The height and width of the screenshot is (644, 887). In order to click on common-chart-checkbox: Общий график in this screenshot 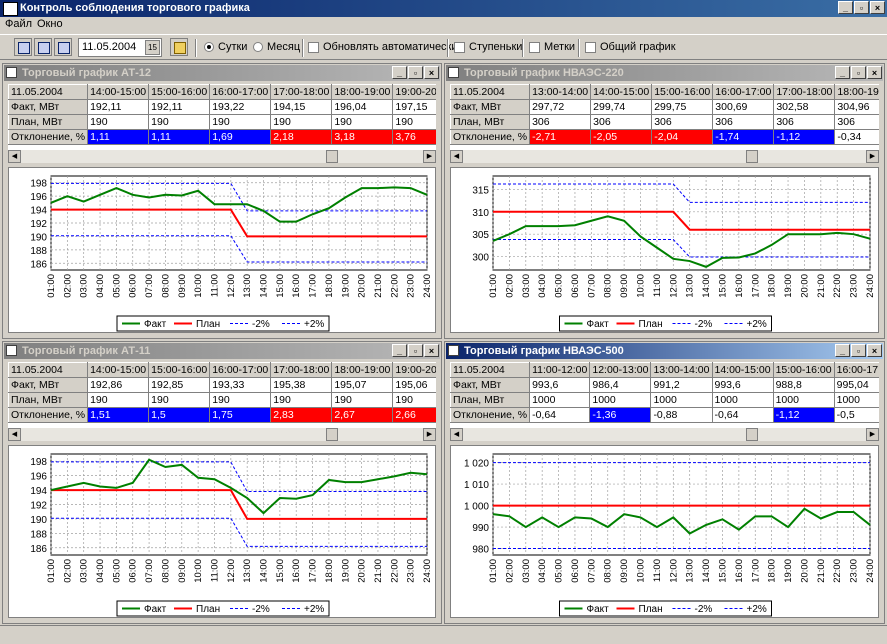, I will do `click(630, 47)`.